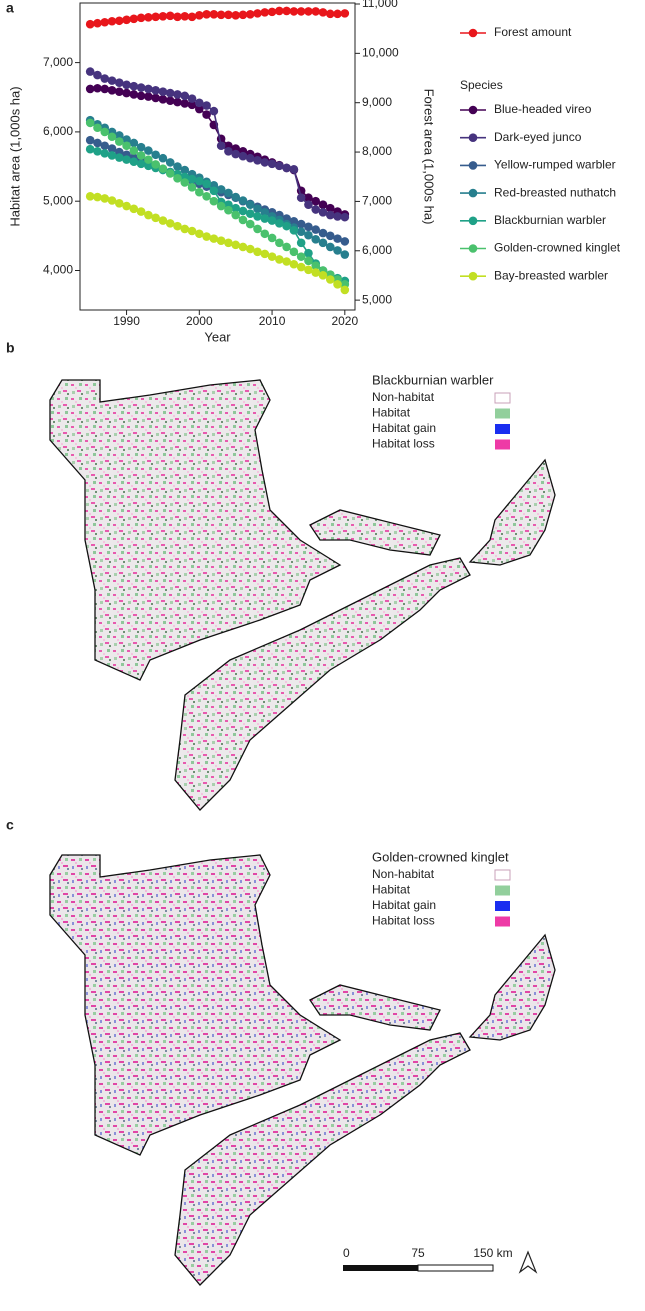 The image size is (645, 1311). I want to click on x-axis-label: Year, so click(217, 336).